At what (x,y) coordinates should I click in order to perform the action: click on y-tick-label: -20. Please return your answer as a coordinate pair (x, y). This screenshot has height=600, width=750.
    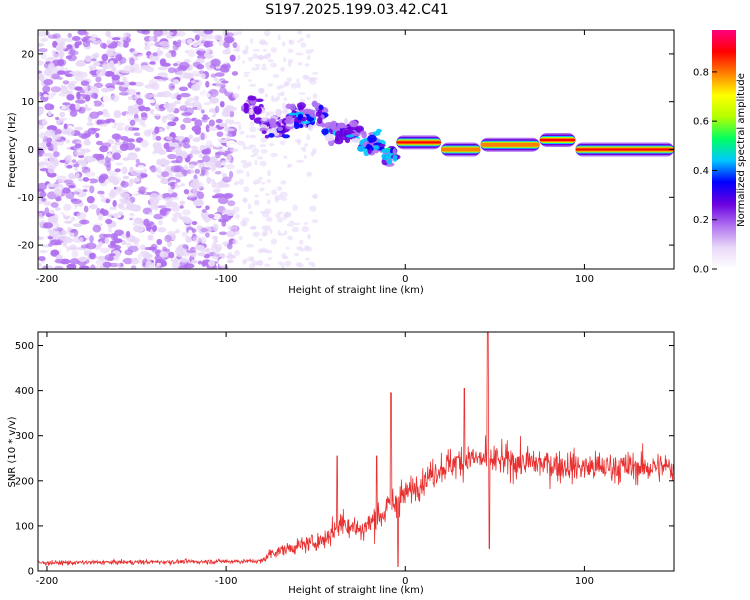
    Looking at the image, I should click on (26, 246).